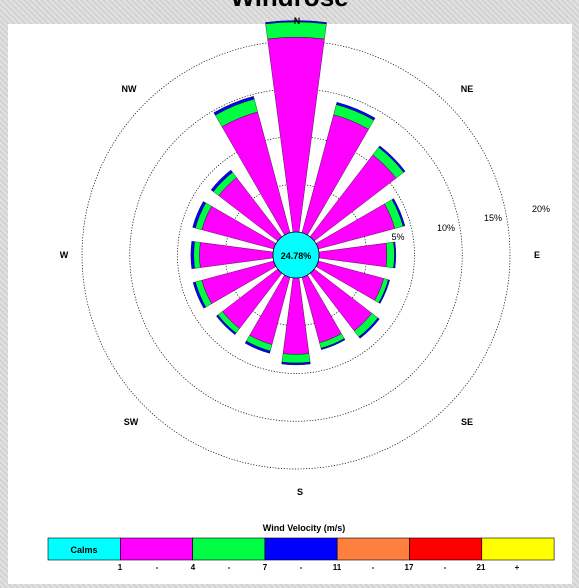 This screenshot has width=579, height=588. Describe the element at coordinates (537, 255) in the screenshot. I see `direction-label-e: E` at that location.